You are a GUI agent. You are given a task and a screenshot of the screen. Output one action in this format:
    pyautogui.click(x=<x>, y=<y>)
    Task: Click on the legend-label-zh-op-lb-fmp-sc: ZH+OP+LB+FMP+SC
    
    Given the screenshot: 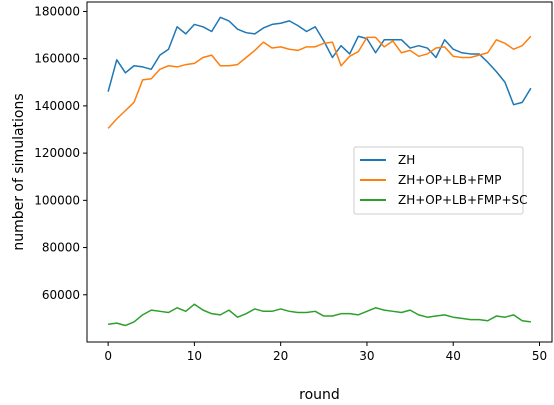 What is the action you would take?
    pyautogui.click(x=463, y=200)
    